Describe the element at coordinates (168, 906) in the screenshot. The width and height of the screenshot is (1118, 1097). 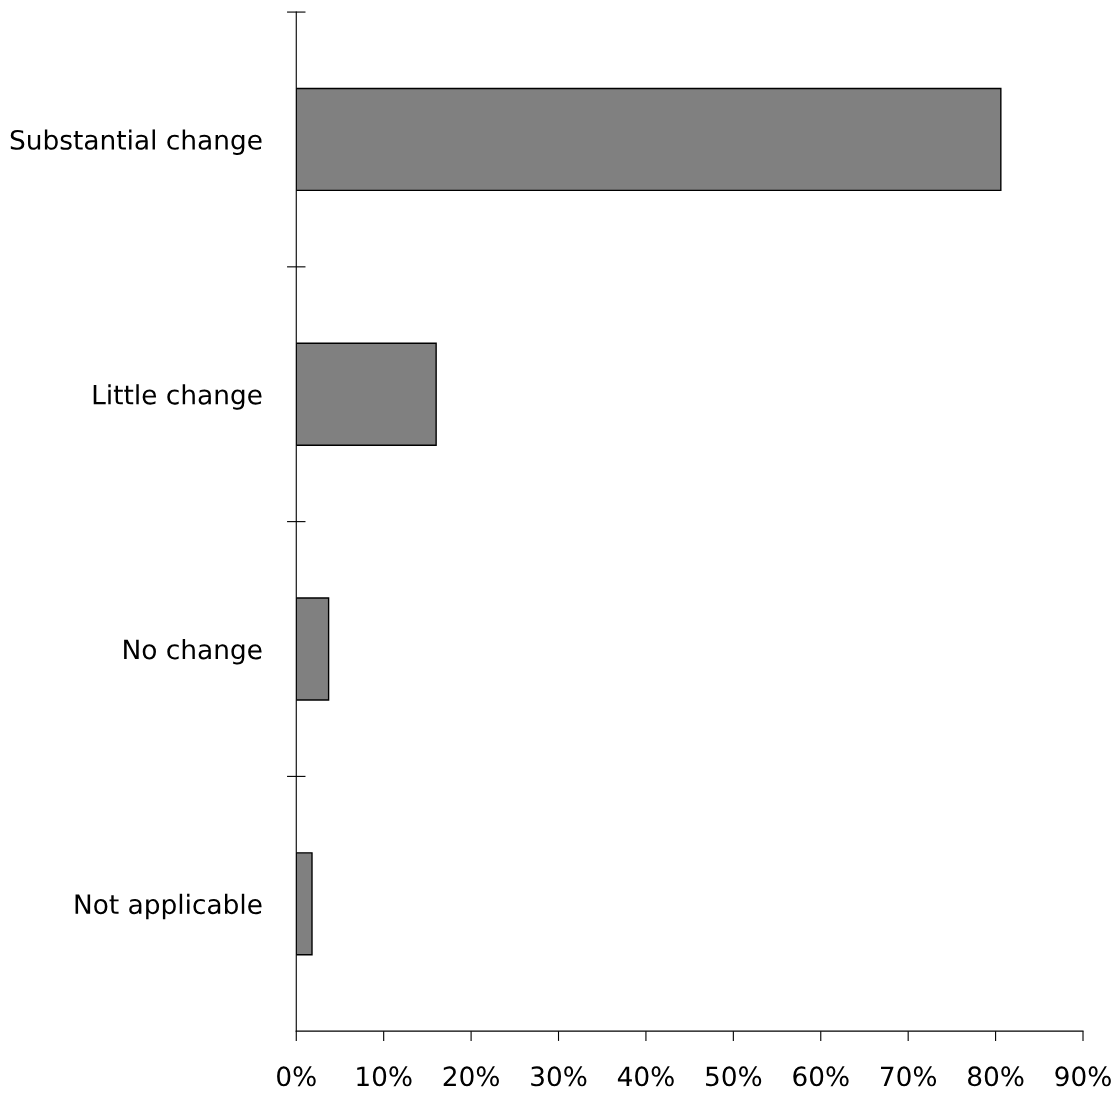
I see `y-tick-label: Not applicable` at that location.